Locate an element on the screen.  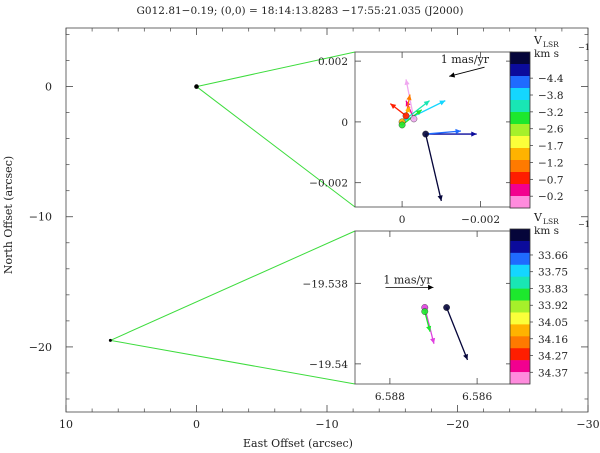
x-tick-label: −30 is located at coordinates (587, 424).